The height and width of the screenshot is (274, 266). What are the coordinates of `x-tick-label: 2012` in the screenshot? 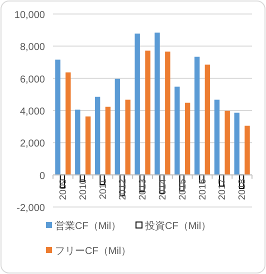 It's located at (123, 189).